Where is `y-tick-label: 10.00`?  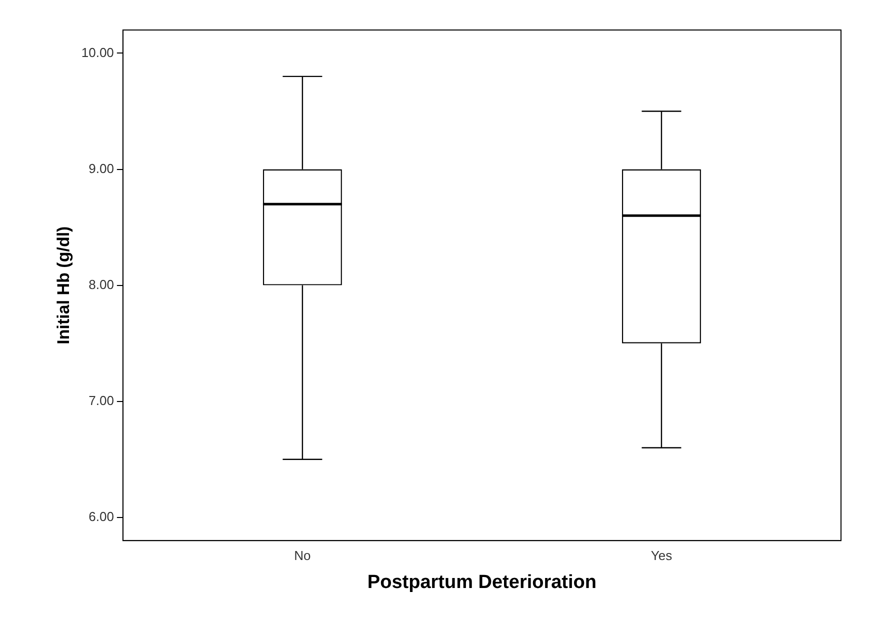 y-tick-label: 10.00 is located at coordinates (97, 52).